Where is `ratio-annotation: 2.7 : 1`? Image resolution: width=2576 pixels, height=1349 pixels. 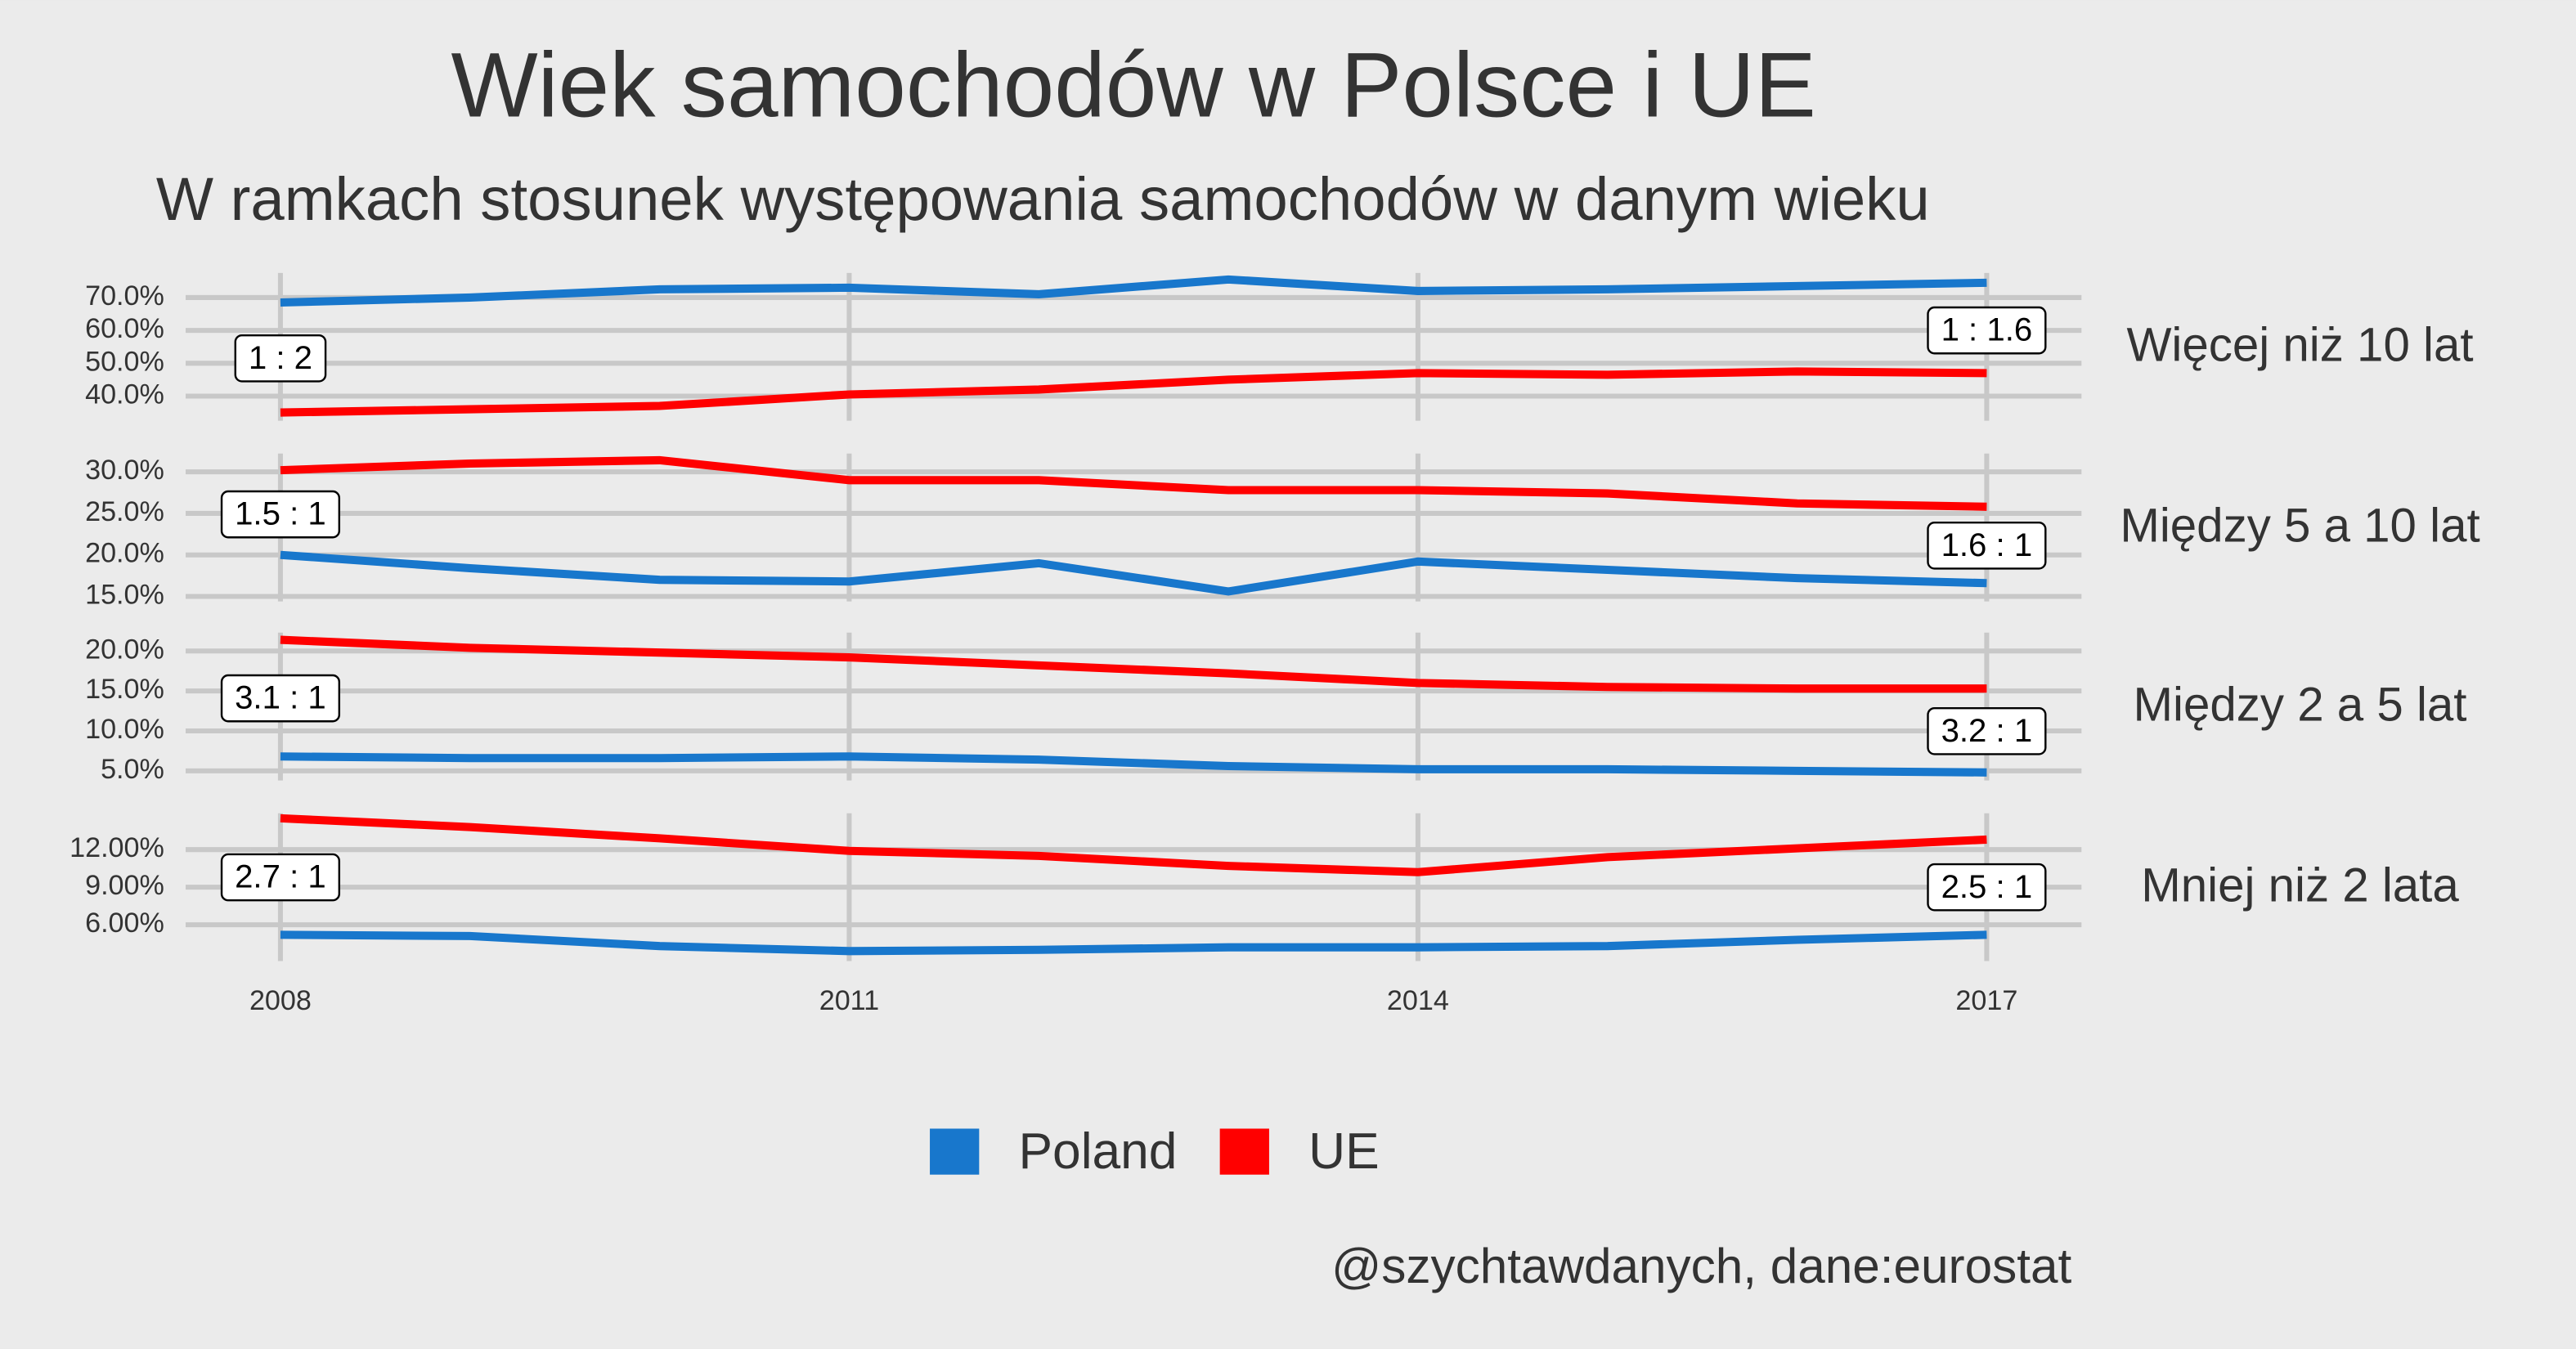
ratio-annotation: 2.7 : 1 is located at coordinates (281, 878).